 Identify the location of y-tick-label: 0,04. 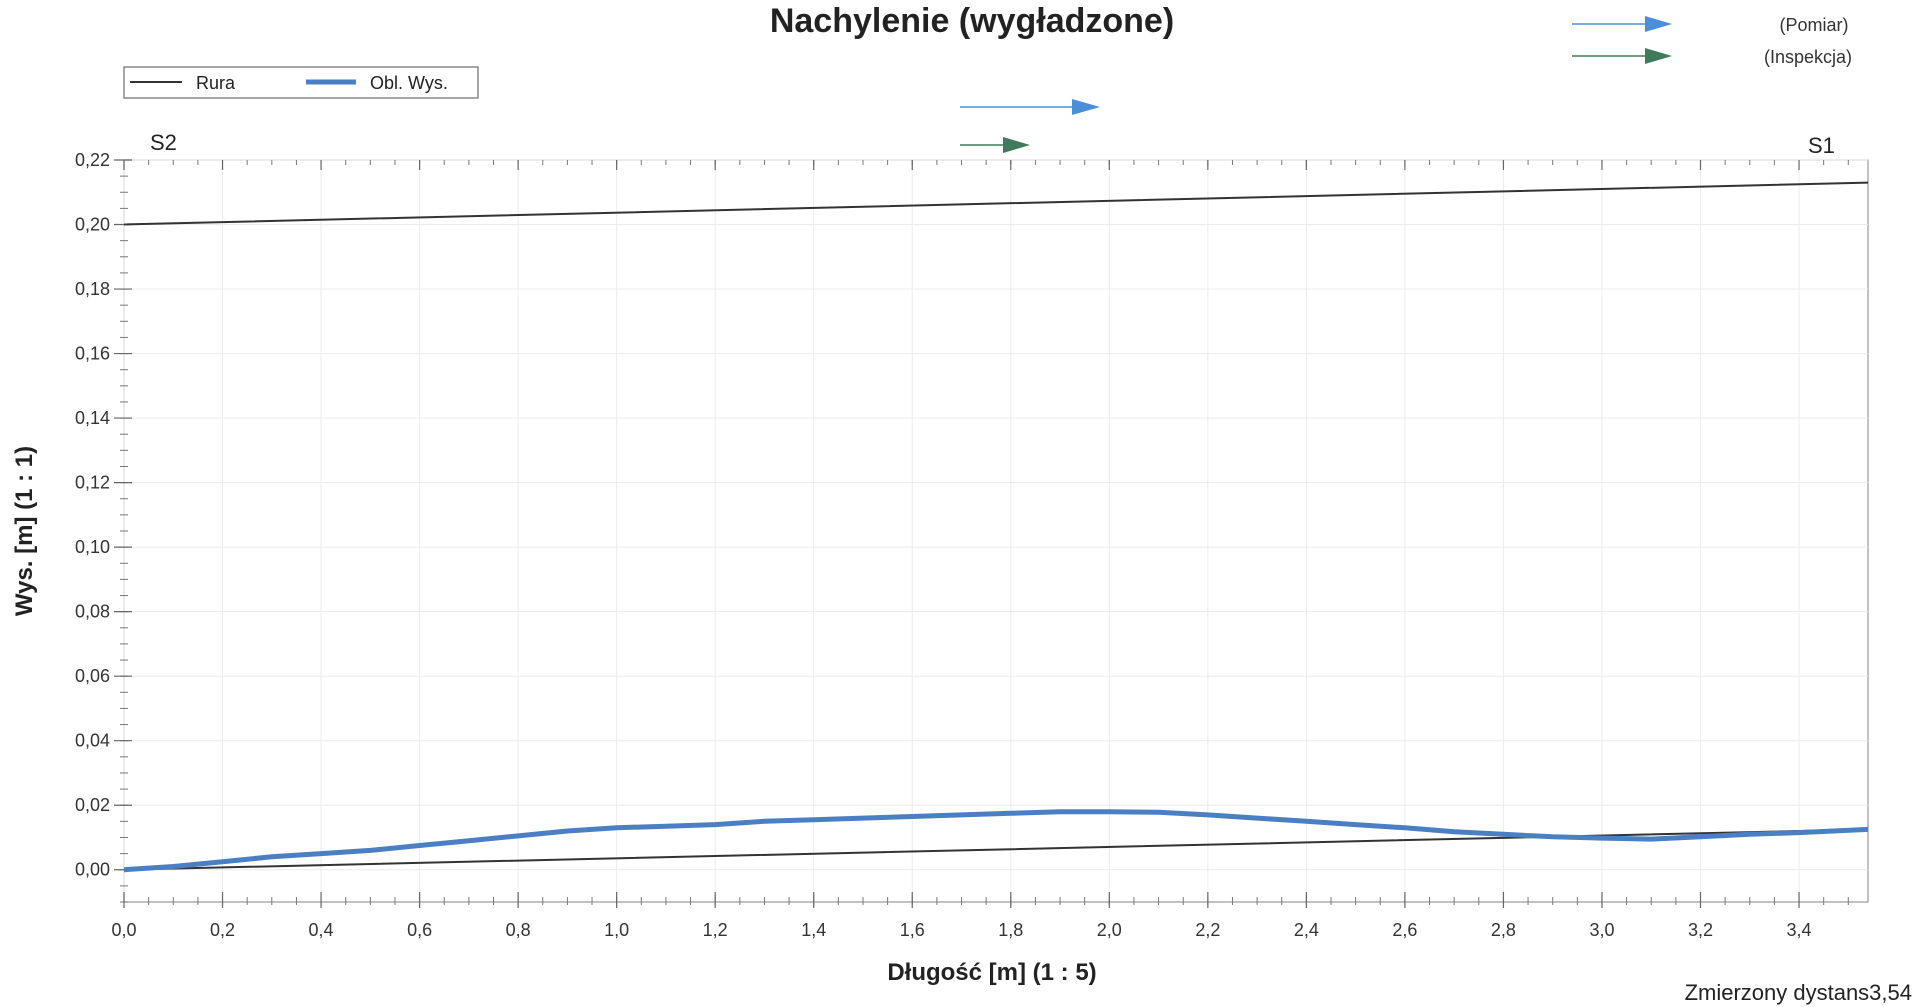
(92, 741).